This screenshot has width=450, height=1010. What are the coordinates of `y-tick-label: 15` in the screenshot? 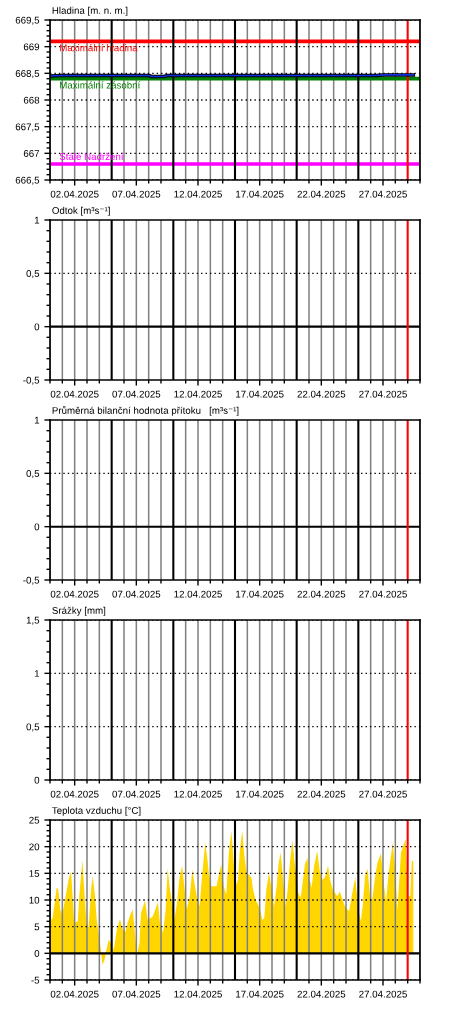 It's located at (34, 873).